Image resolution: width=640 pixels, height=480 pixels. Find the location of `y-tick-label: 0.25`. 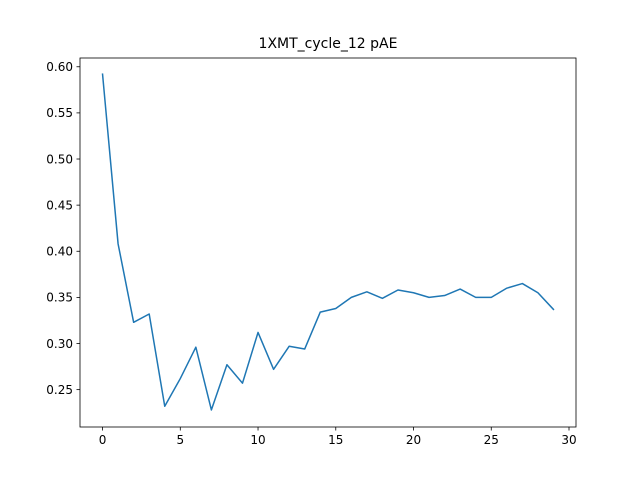

y-tick-label: 0.25 is located at coordinates (59, 390).